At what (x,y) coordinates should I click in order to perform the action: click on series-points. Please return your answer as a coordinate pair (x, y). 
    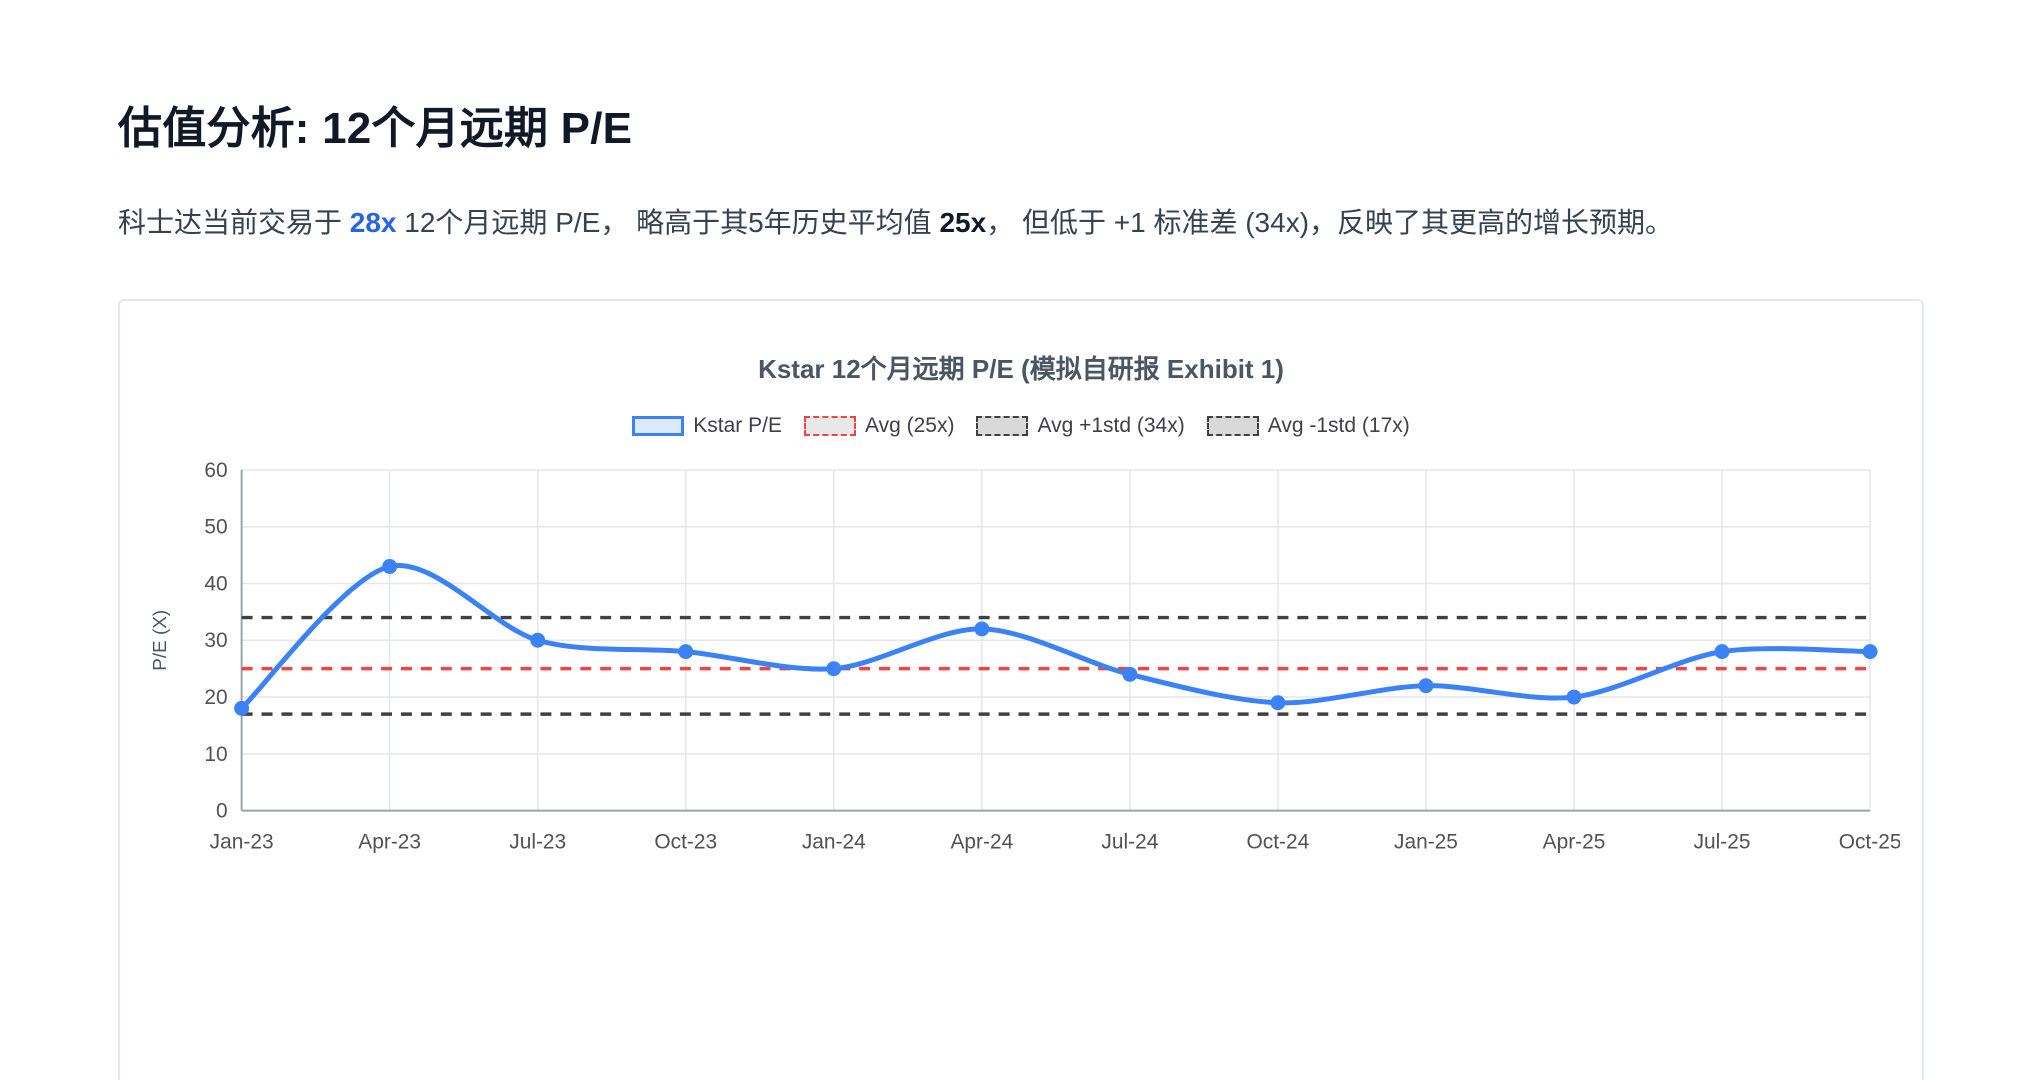
    Looking at the image, I should click on (1056, 637).